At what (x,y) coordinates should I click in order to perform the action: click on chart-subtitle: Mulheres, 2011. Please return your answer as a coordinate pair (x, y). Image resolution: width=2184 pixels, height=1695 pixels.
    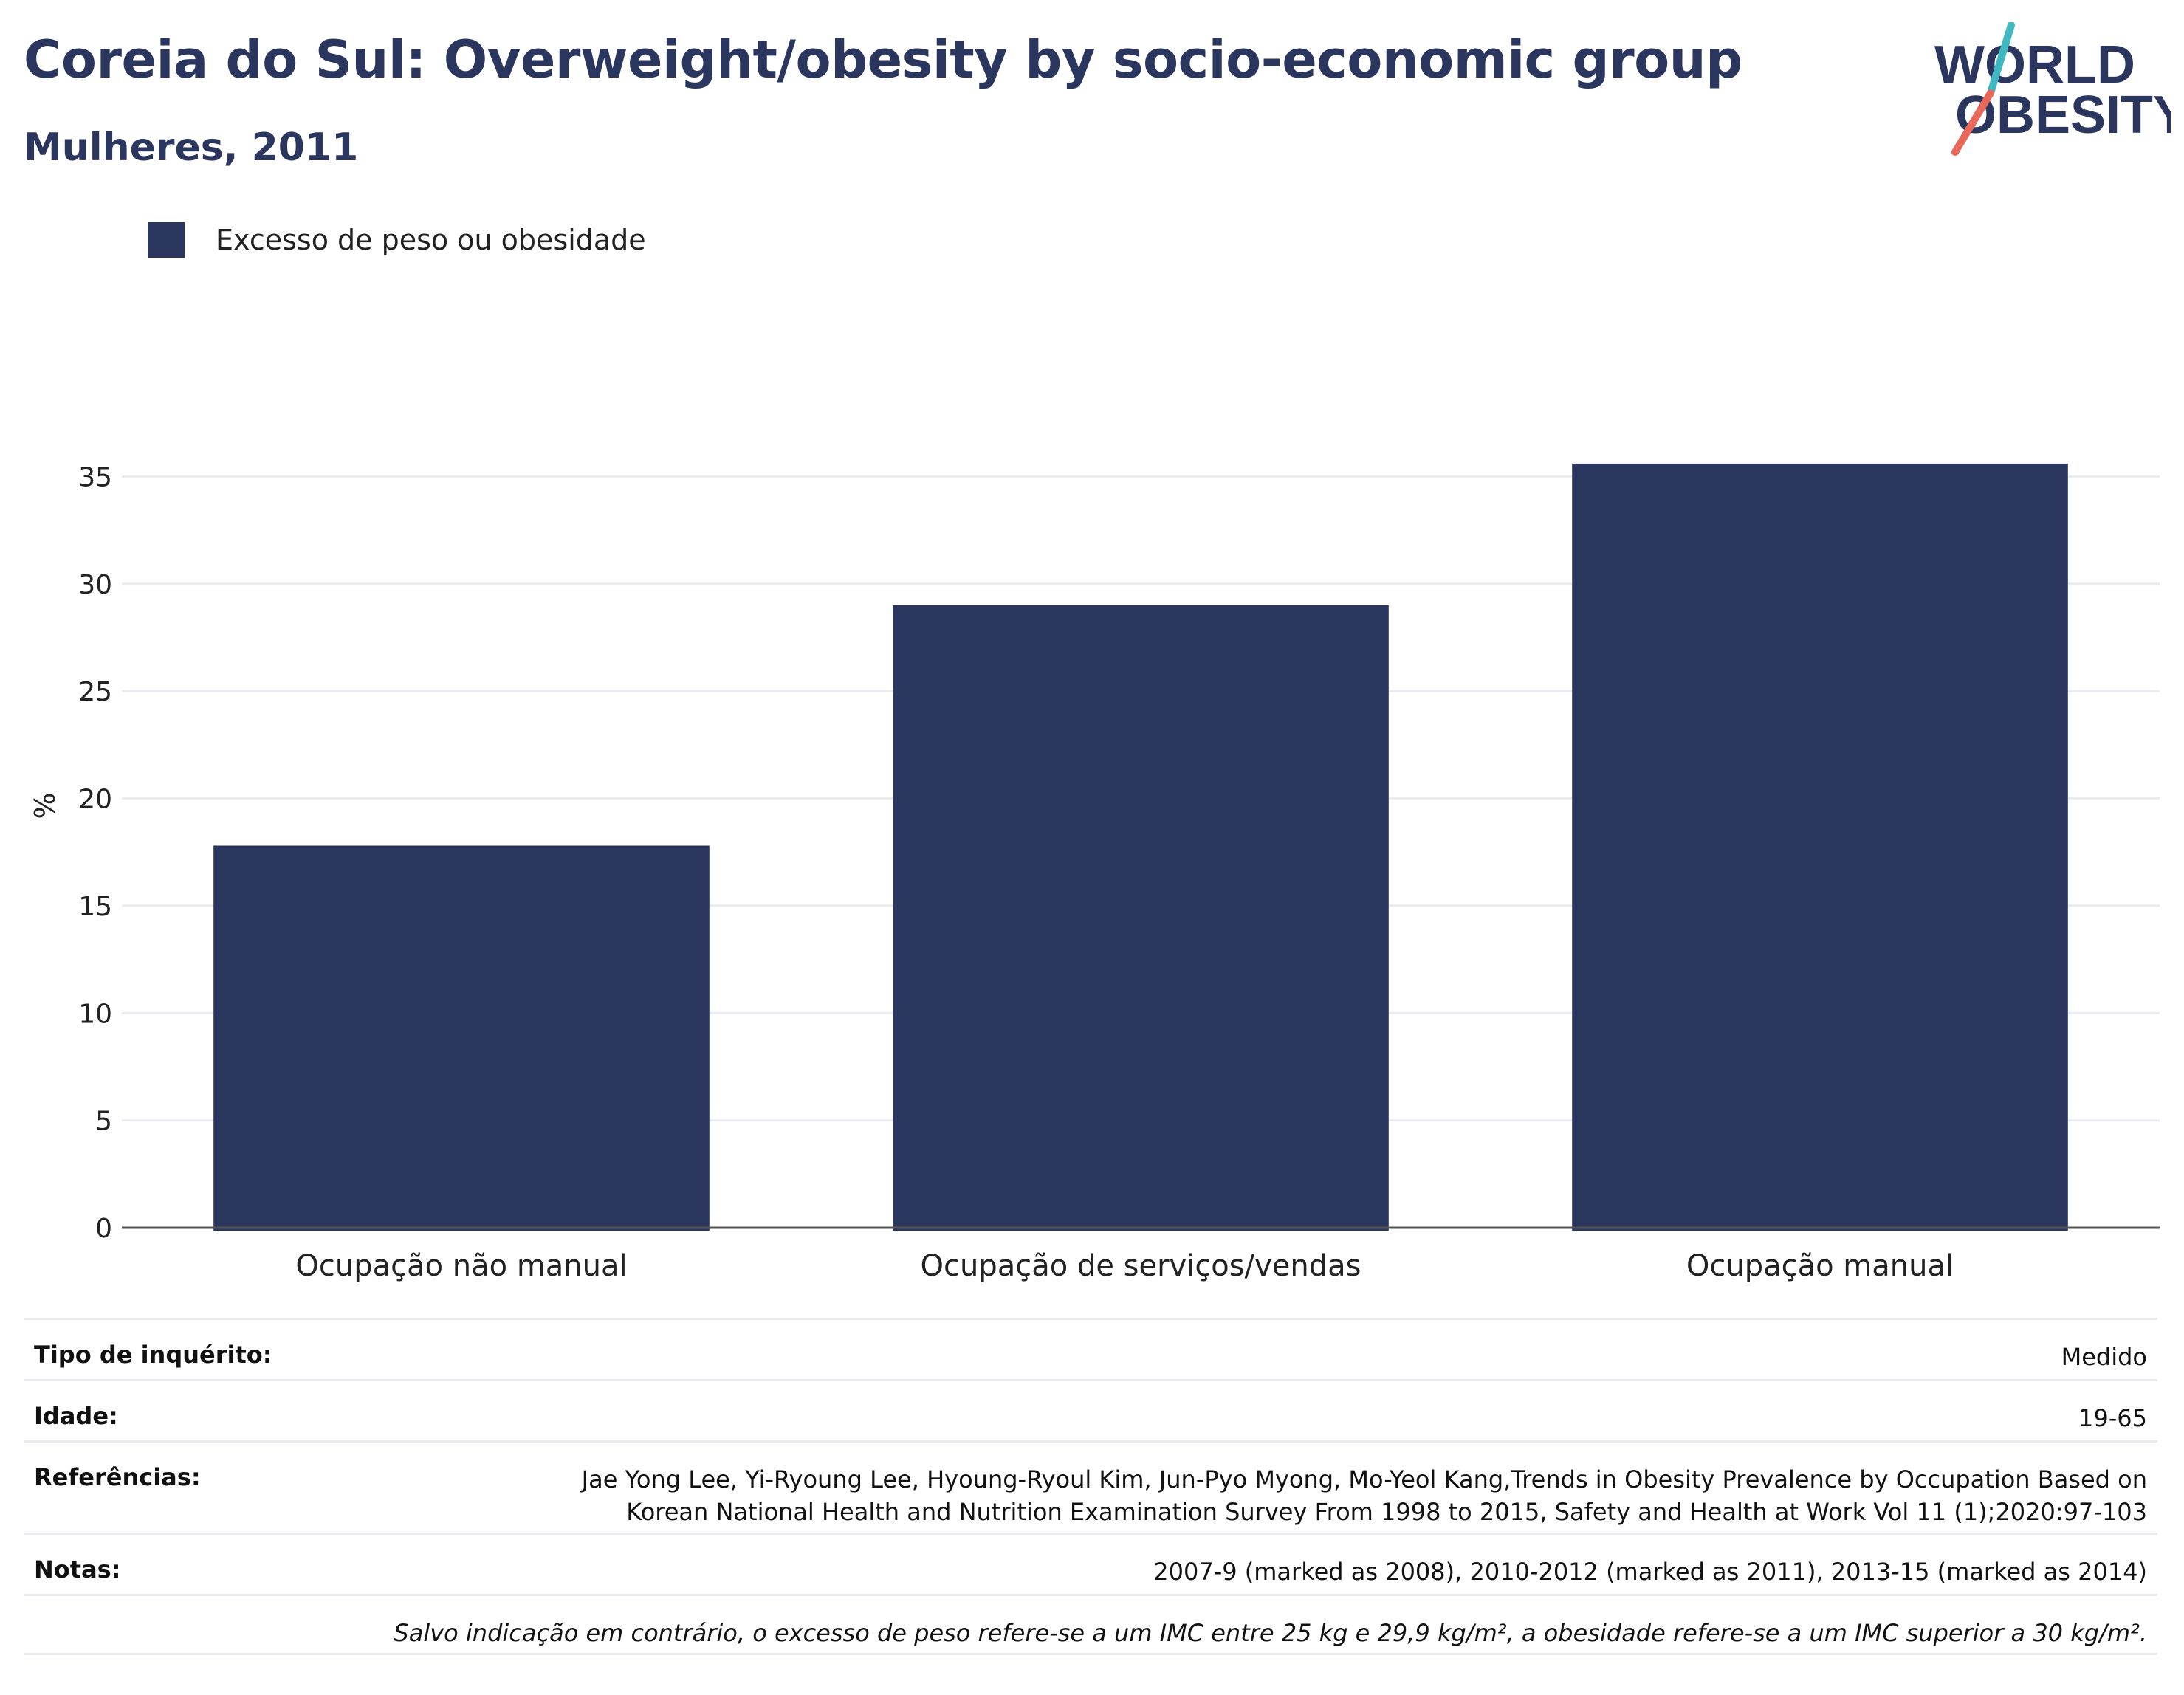
    Looking at the image, I should click on (192, 148).